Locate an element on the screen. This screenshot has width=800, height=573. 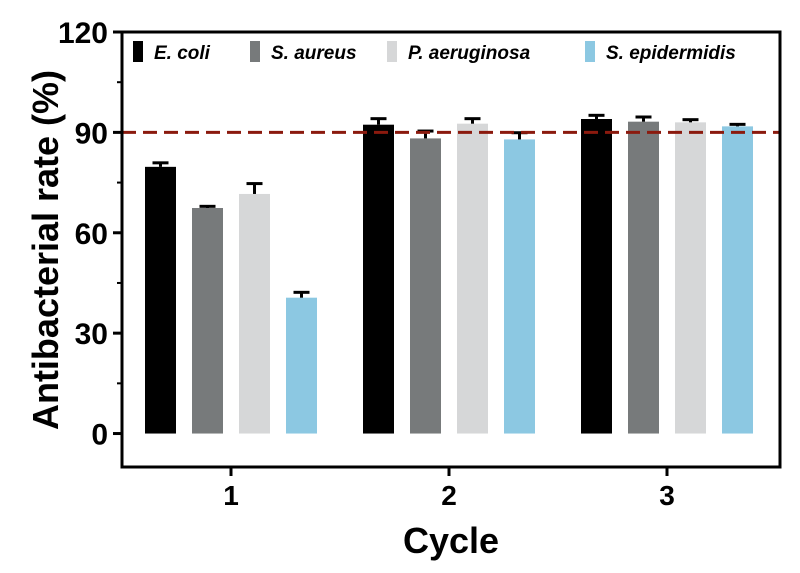
y-tick-label: 30 is located at coordinates (91, 334).